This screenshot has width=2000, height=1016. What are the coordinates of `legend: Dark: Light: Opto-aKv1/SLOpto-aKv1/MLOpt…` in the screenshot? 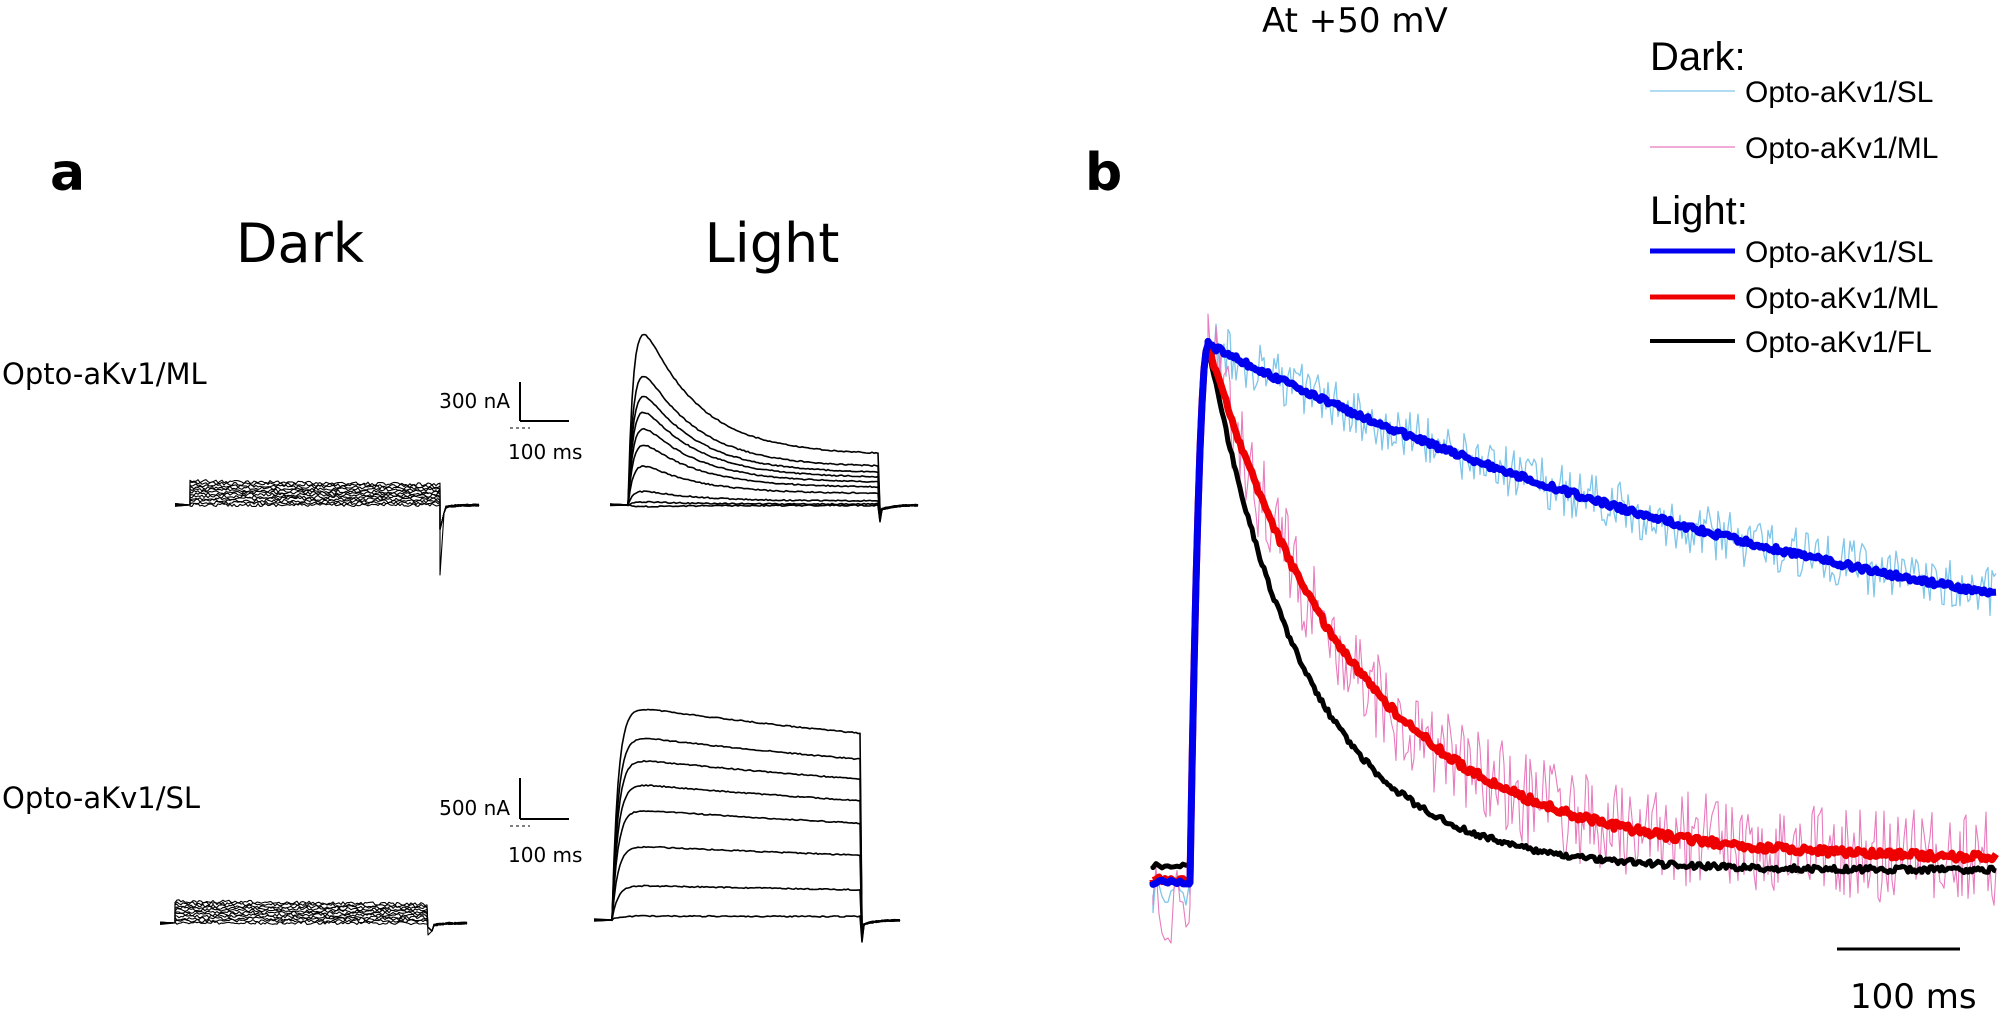 It's located at (1794, 197).